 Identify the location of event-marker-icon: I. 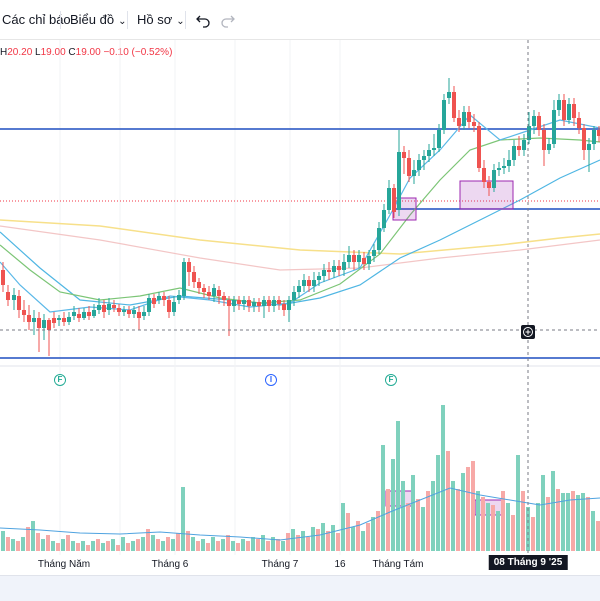
(271, 380).